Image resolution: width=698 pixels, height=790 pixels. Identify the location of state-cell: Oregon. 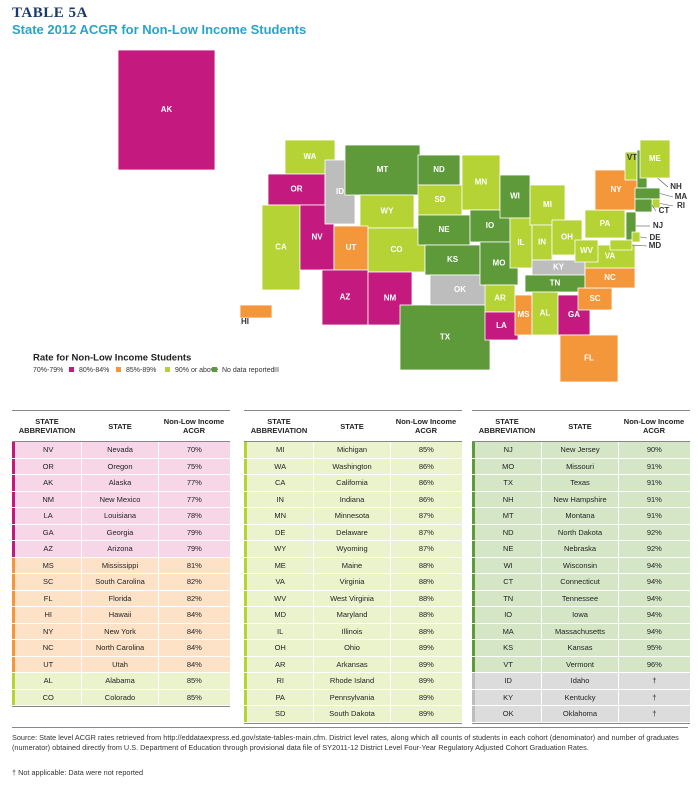
(119, 466).